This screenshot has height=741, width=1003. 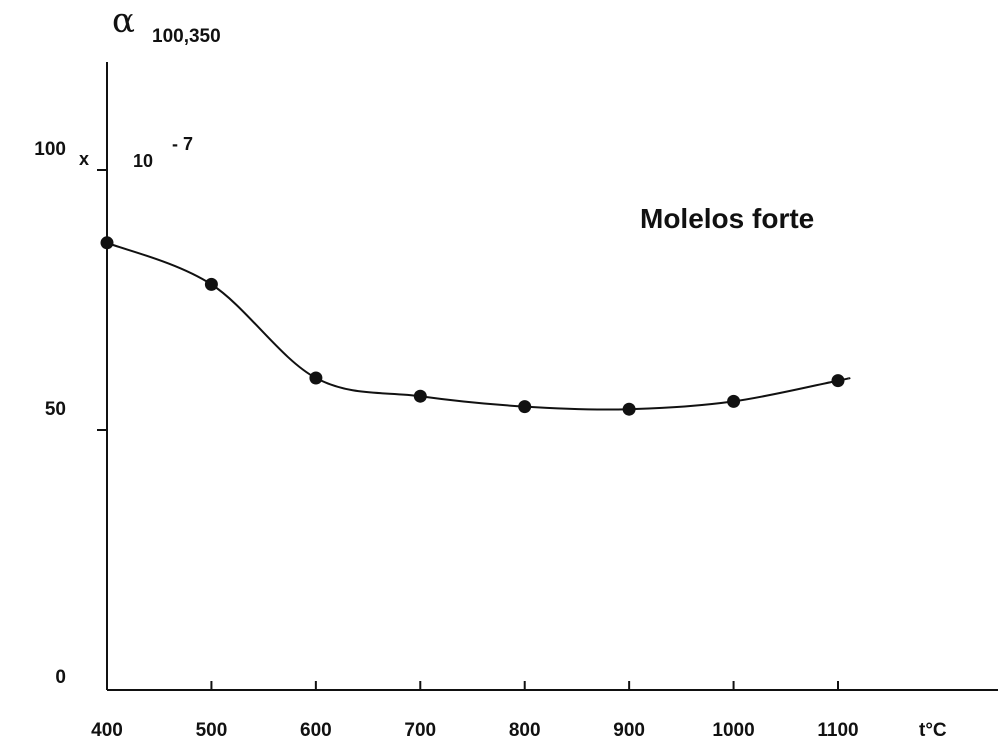 I want to click on y-axis-subscript: 100,350, so click(x=186, y=36).